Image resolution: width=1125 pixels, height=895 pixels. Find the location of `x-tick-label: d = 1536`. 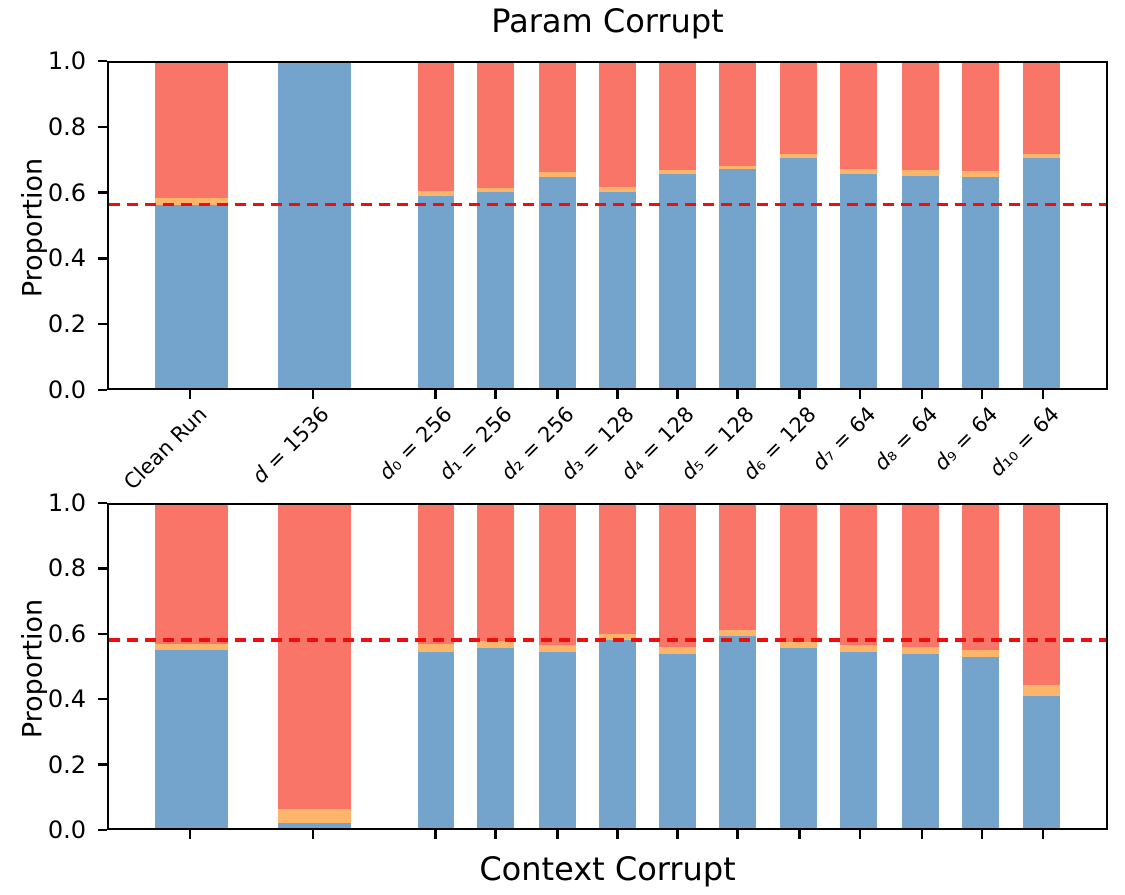

x-tick-label: d = 1536 is located at coordinates (291, 445).